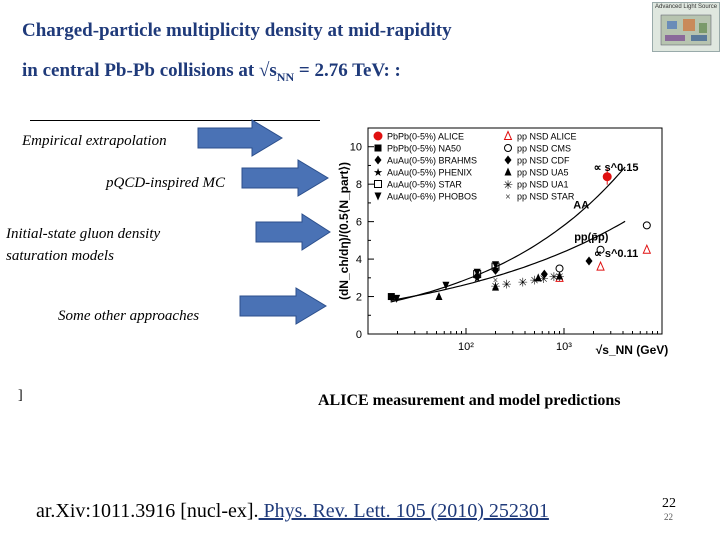 The image size is (720, 540). What do you see at coordinates (543, 173) in the screenshot?
I see `legend-label: pp NSD UA5` at bounding box center [543, 173].